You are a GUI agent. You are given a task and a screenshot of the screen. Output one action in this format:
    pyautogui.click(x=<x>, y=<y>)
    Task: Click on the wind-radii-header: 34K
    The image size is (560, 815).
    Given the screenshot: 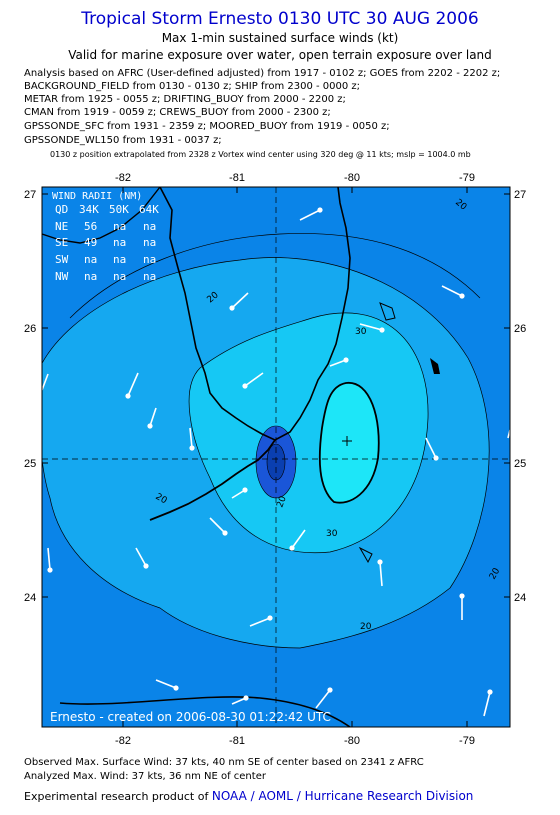 What is the action you would take?
    pyautogui.click(x=89, y=209)
    